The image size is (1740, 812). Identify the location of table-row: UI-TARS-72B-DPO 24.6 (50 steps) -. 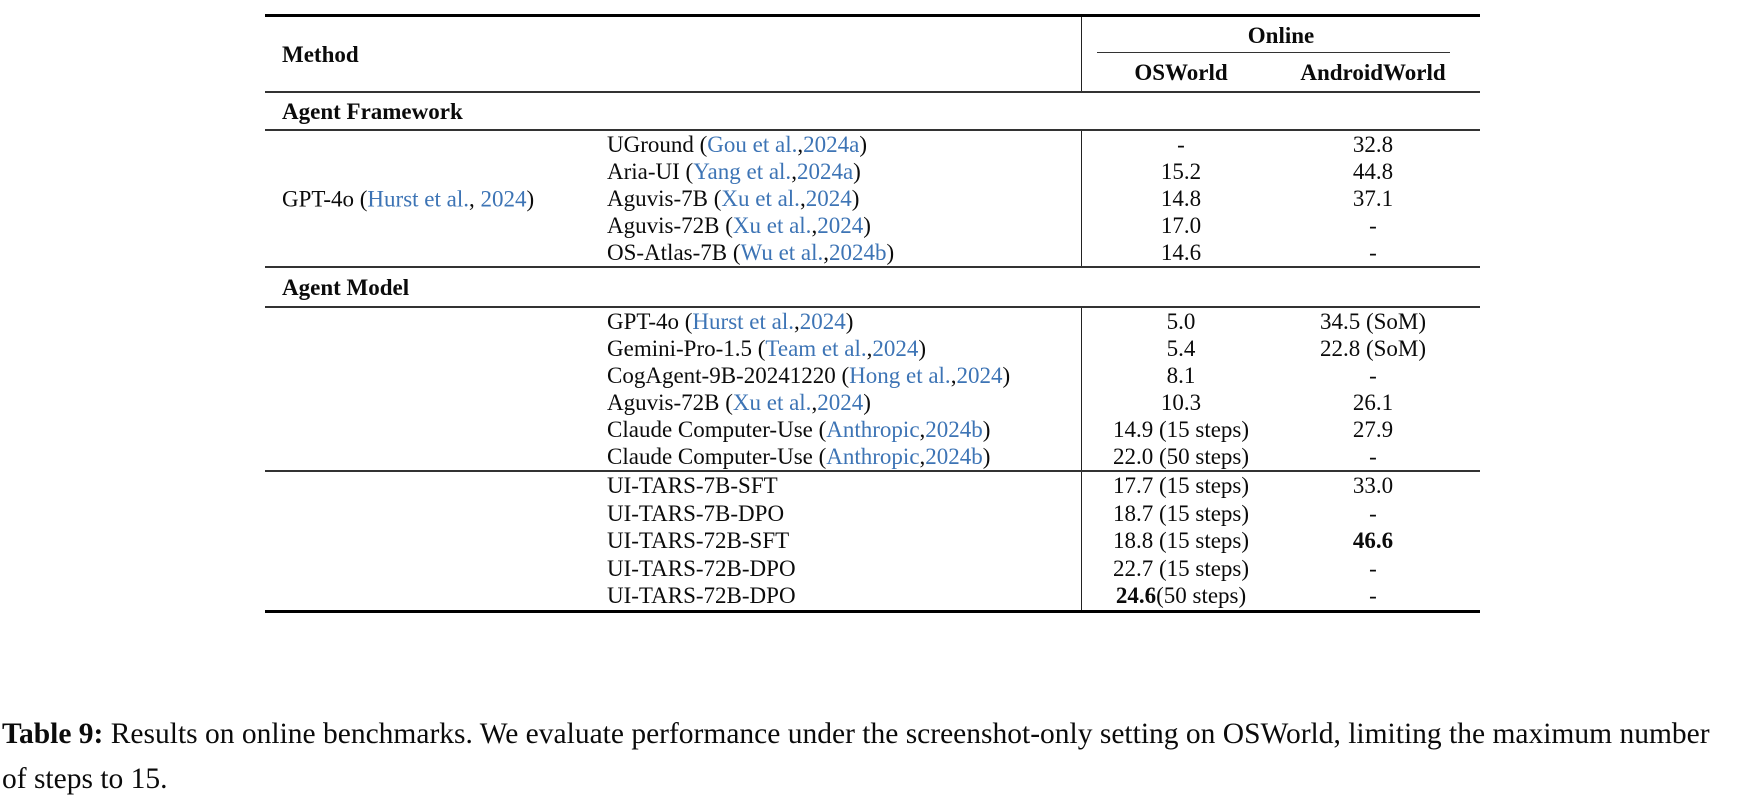
(872, 596).